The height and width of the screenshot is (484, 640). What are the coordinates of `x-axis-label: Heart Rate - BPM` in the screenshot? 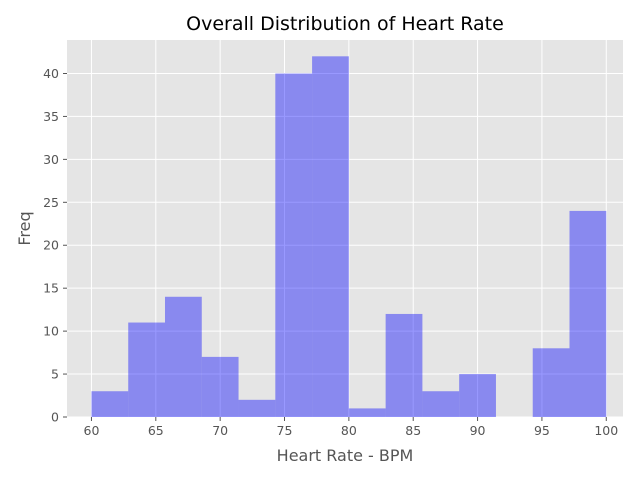 It's located at (345, 455).